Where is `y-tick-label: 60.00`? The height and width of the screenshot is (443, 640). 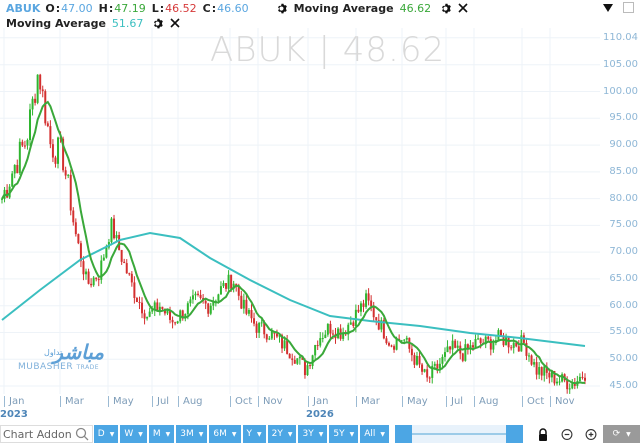
y-tick-label: 60.00 is located at coordinates (623, 305).